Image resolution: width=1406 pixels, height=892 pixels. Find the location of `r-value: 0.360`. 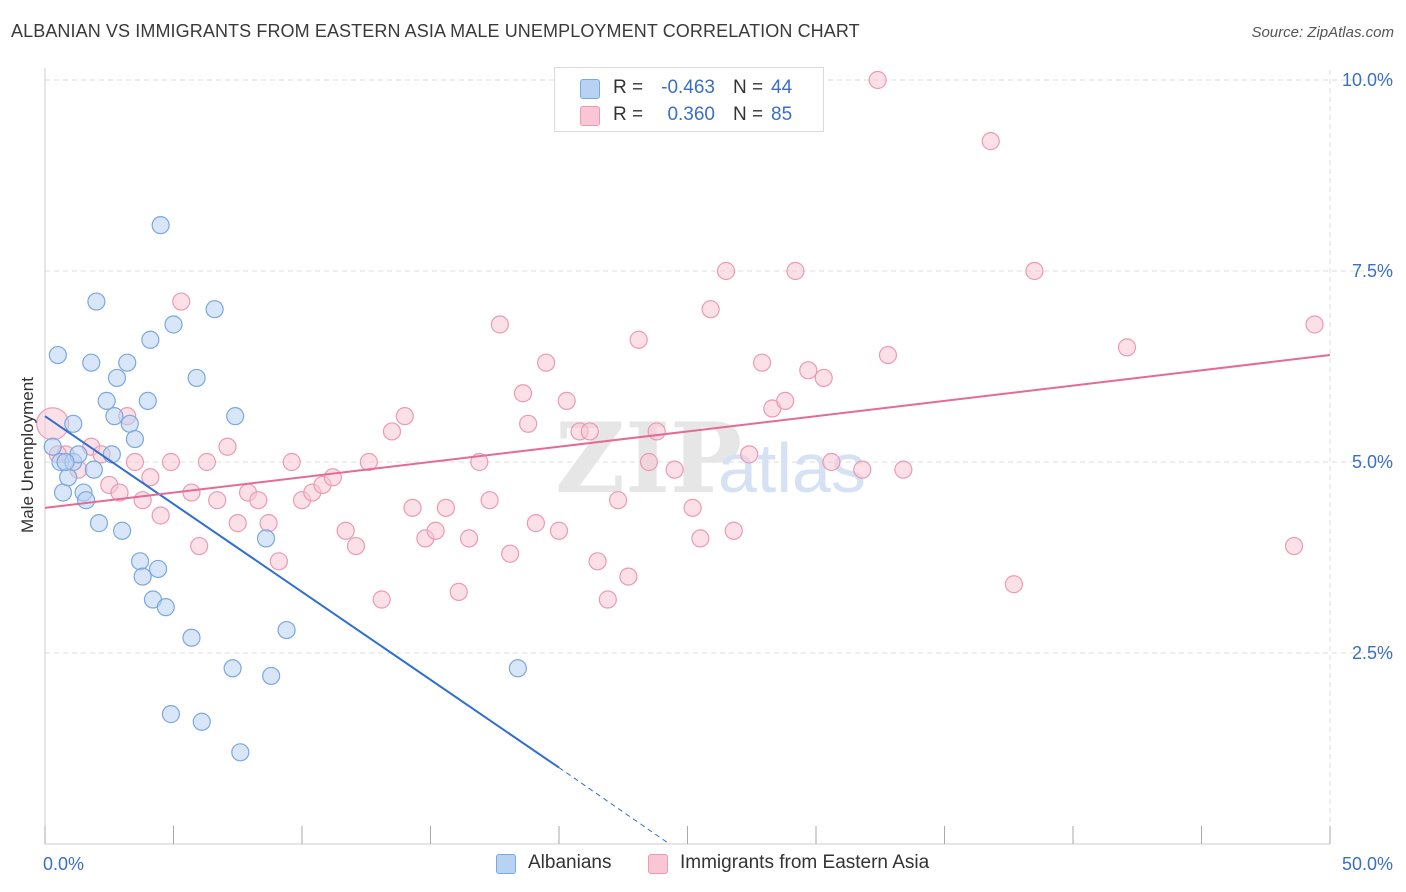

r-value: 0.360 is located at coordinates (691, 114).